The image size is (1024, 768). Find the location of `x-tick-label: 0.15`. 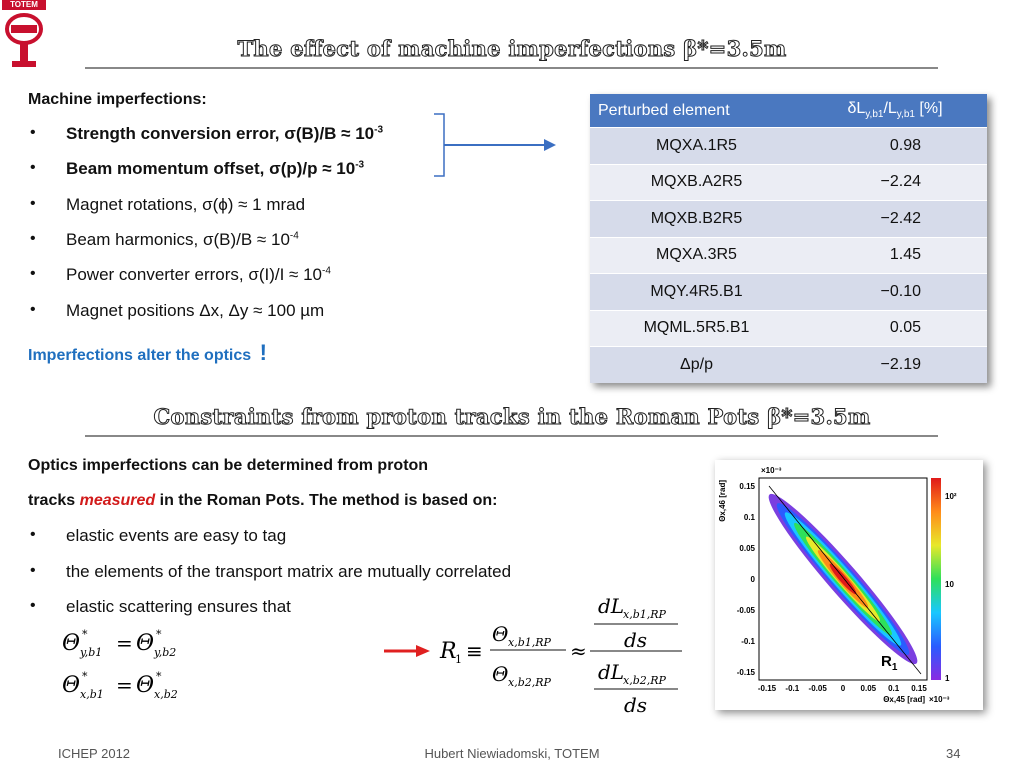

x-tick-label: 0.15 is located at coordinates (919, 688).